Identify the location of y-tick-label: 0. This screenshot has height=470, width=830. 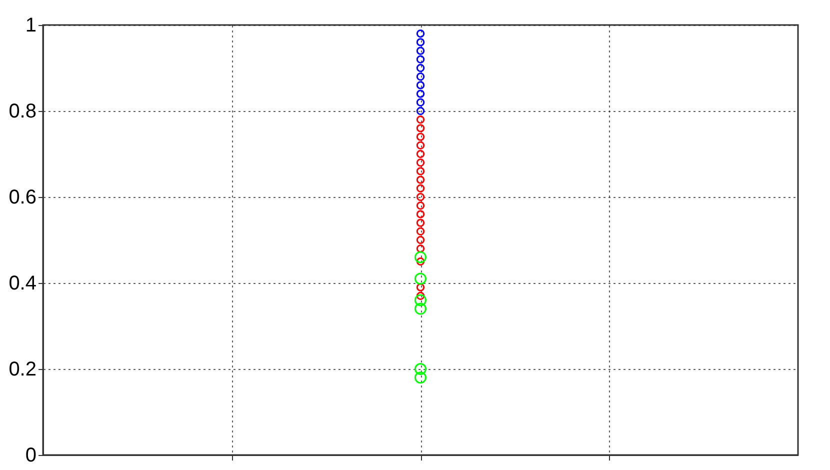
(30, 455).